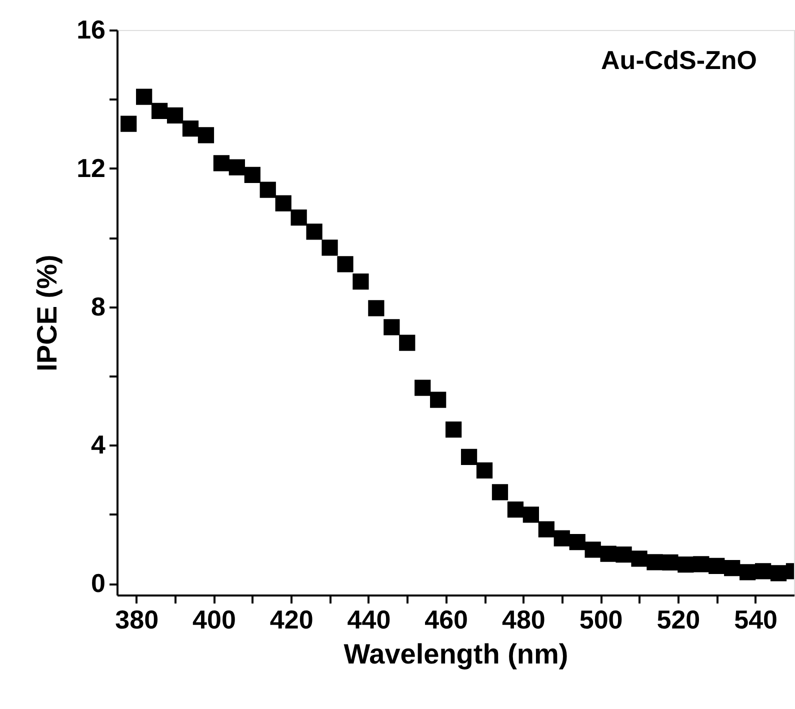 The height and width of the screenshot is (709, 795). I want to click on x-tick-label: 520, so click(678, 619).